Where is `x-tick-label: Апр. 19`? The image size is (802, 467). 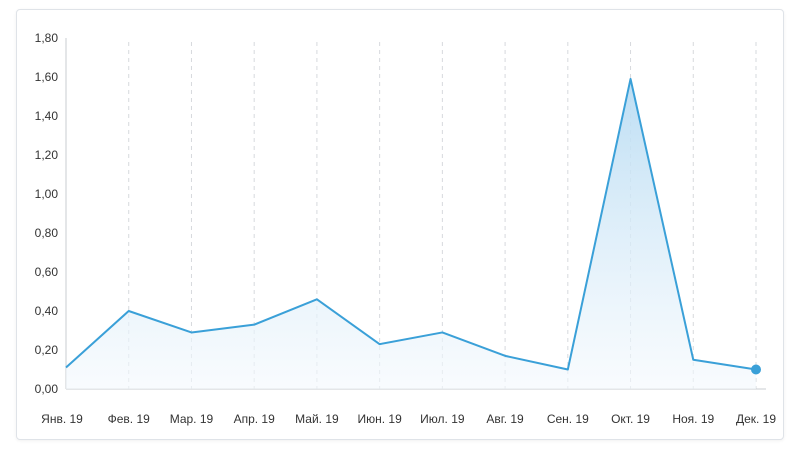
x-tick-label: Апр. 19 is located at coordinates (255, 419).